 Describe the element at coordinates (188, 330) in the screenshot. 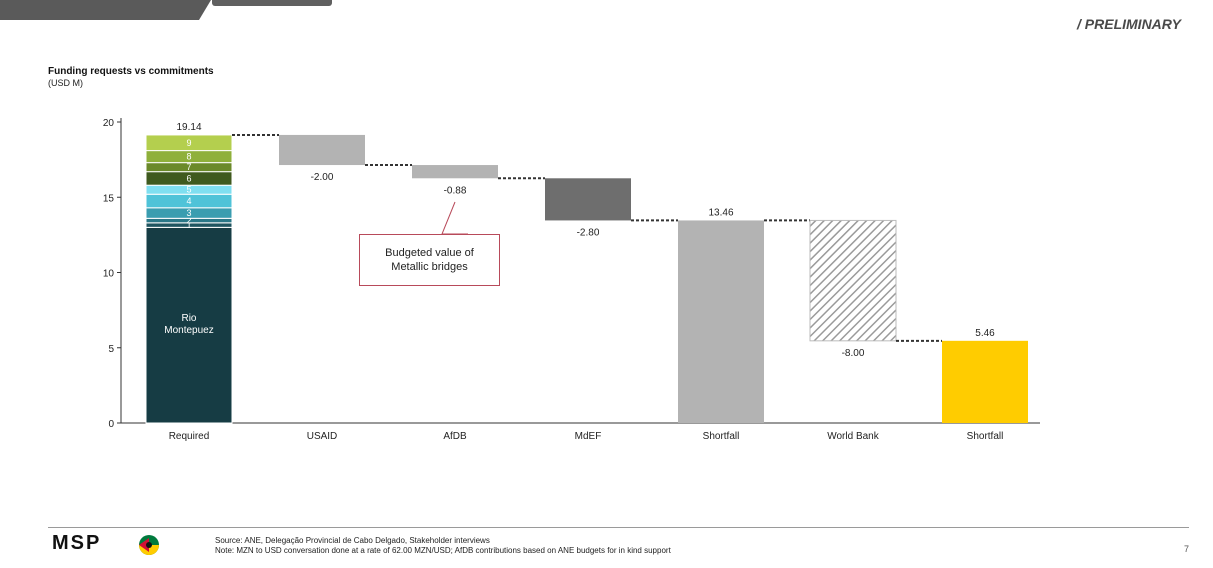

I see `segment-label: Montepuez` at that location.